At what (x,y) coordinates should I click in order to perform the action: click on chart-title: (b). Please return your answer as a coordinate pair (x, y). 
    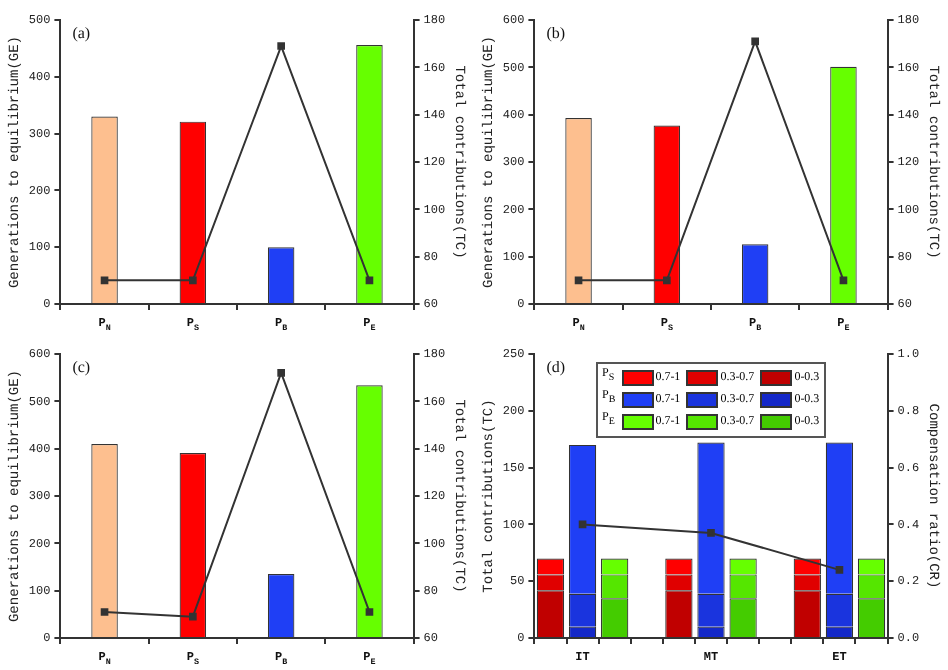
    Looking at the image, I should click on (556, 33).